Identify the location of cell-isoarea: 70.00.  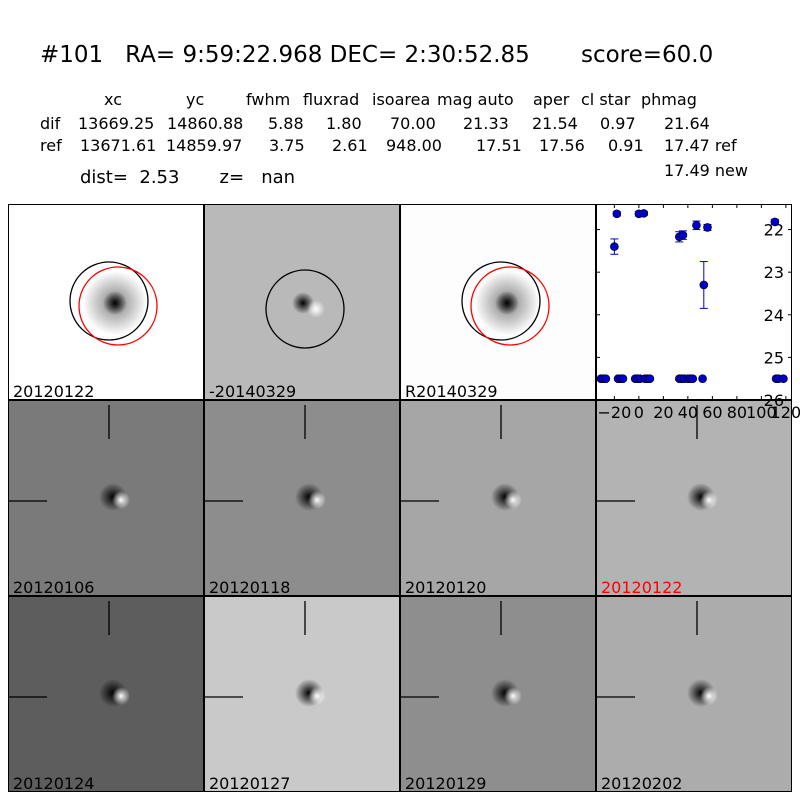
(413, 123).